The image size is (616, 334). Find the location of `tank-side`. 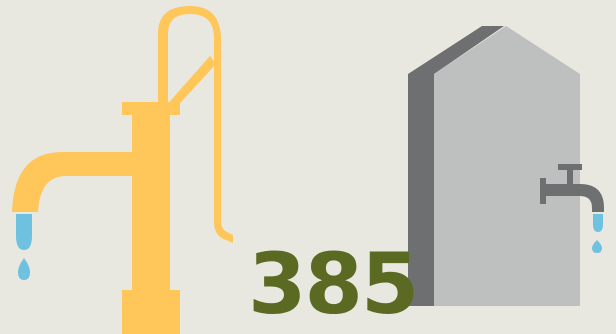

tank-side is located at coordinates (456, 166).